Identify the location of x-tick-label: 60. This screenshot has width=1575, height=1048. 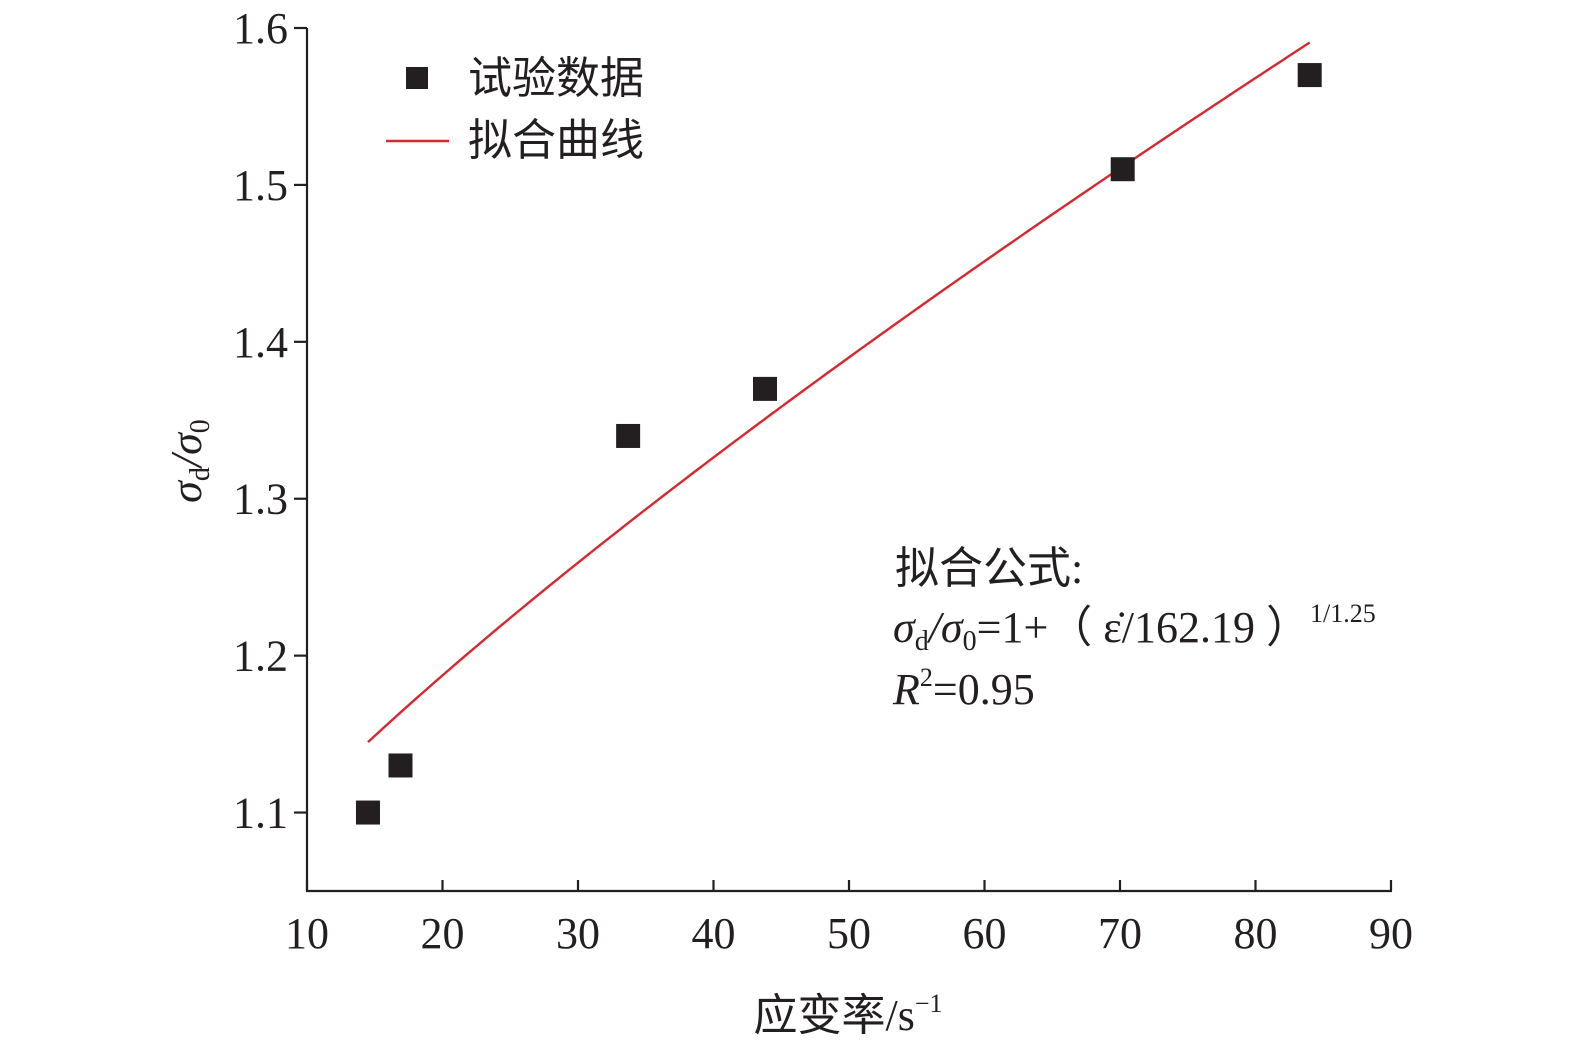
(985, 933).